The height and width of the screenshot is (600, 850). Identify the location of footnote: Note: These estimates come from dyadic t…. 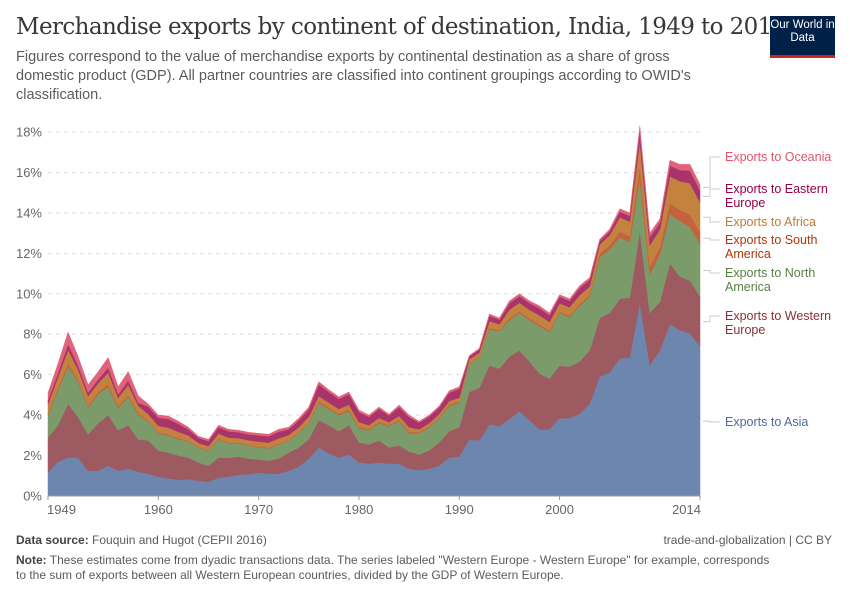
(396, 568).